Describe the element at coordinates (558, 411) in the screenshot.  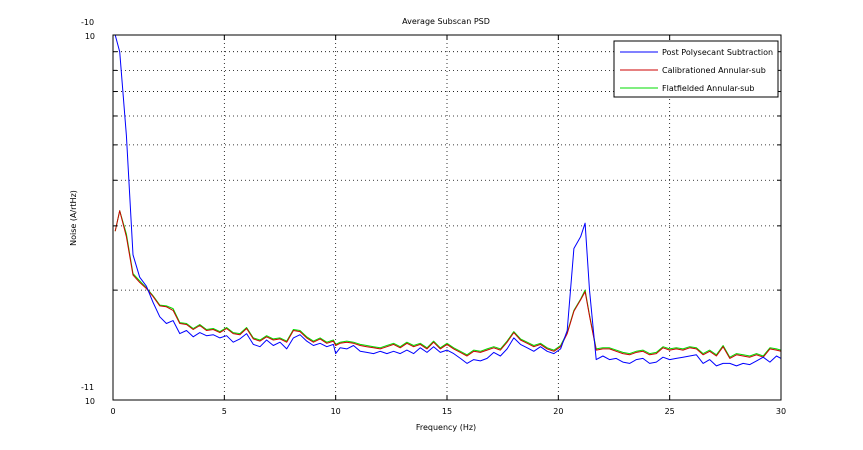
I see `x-tick-label: 20` at that location.